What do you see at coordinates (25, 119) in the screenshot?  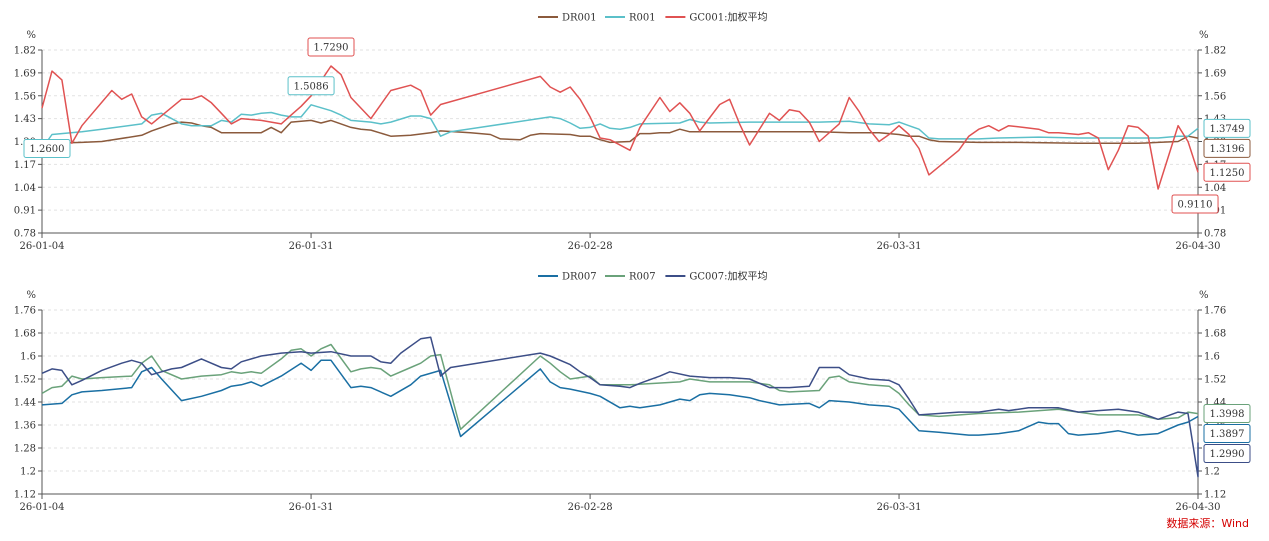 I see `chart1-ytick-label-left: 1.43` at bounding box center [25, 119].